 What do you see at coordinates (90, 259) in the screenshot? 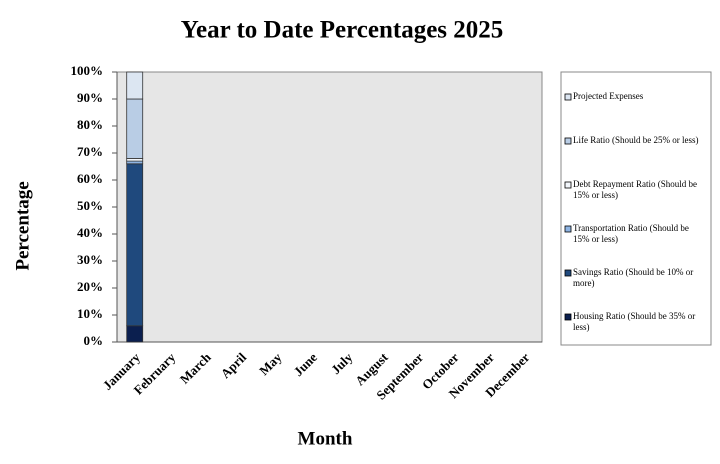
I see `y-tick-label: 30%` at bounding box center [90, 259].